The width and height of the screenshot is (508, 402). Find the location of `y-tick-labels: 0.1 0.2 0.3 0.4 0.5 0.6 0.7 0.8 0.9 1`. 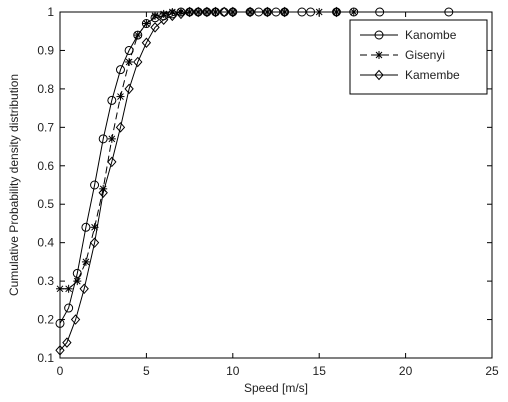

y-tick-labels: 0.1 0.2 0.3 0.4 0.5 0.6 0.7 0.8 0.9 1 is located at coordinates (45, 185).